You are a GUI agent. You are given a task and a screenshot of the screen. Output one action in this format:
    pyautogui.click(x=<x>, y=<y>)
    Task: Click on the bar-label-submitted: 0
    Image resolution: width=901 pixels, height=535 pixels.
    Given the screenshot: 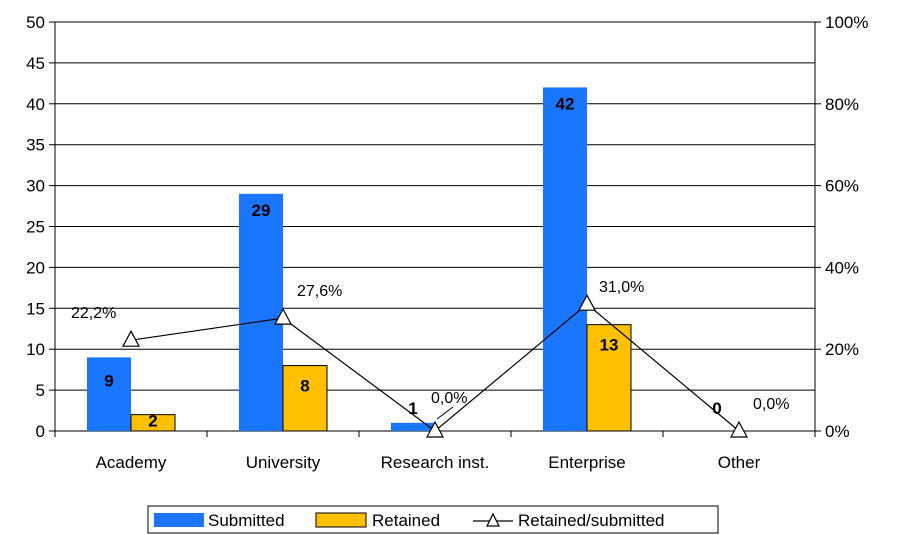 What is the action you would take?
    pyautogui.click(x=716, y=408)
    